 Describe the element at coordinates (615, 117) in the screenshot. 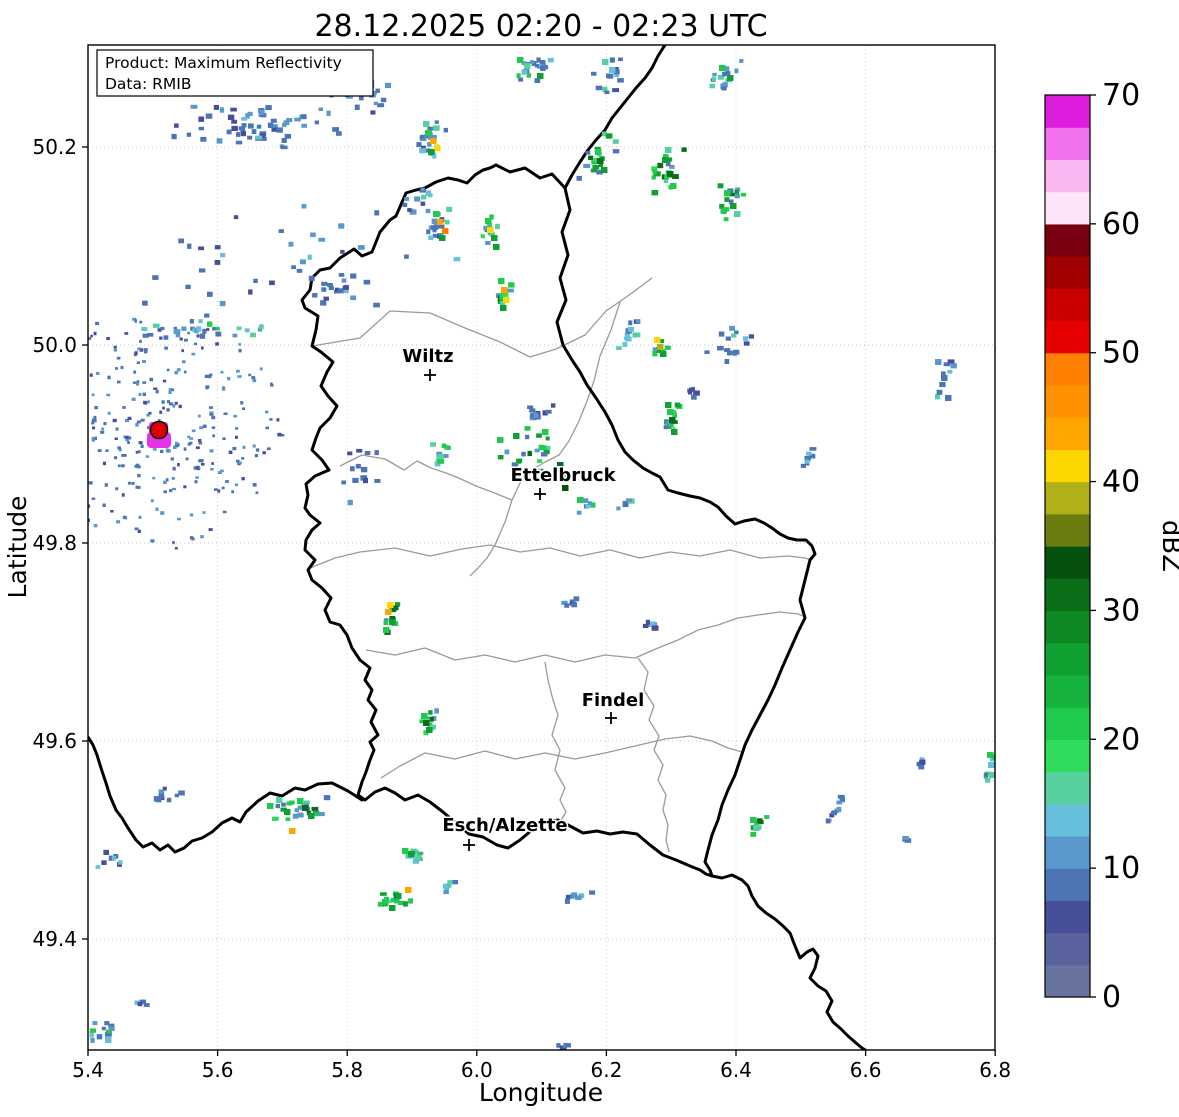

I see `country-border-path` at that location.